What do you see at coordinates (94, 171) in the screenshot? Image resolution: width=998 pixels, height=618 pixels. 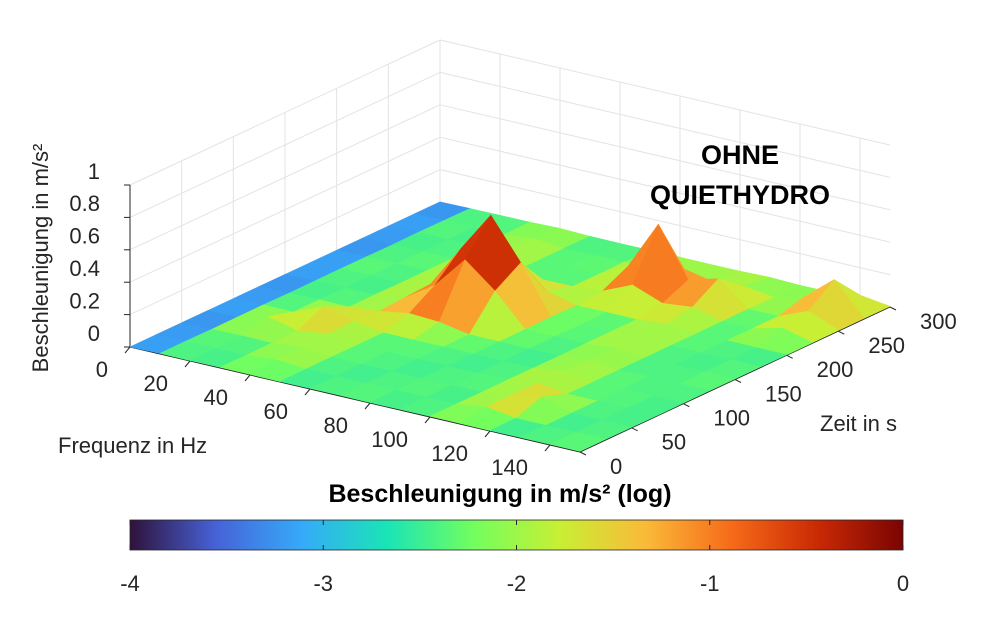 I see `z-tick-label: 1` at bounding box center [94, 171].